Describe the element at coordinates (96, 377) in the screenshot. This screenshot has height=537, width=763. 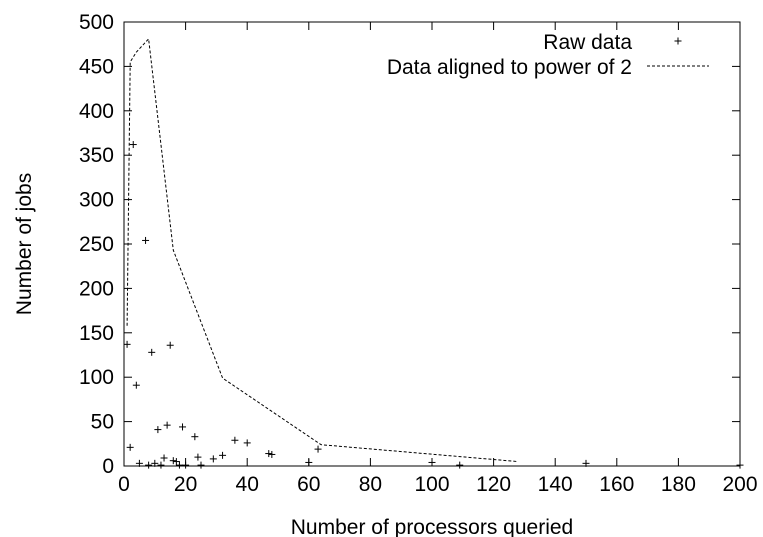
I see `y-tick-label: 100` at that location.